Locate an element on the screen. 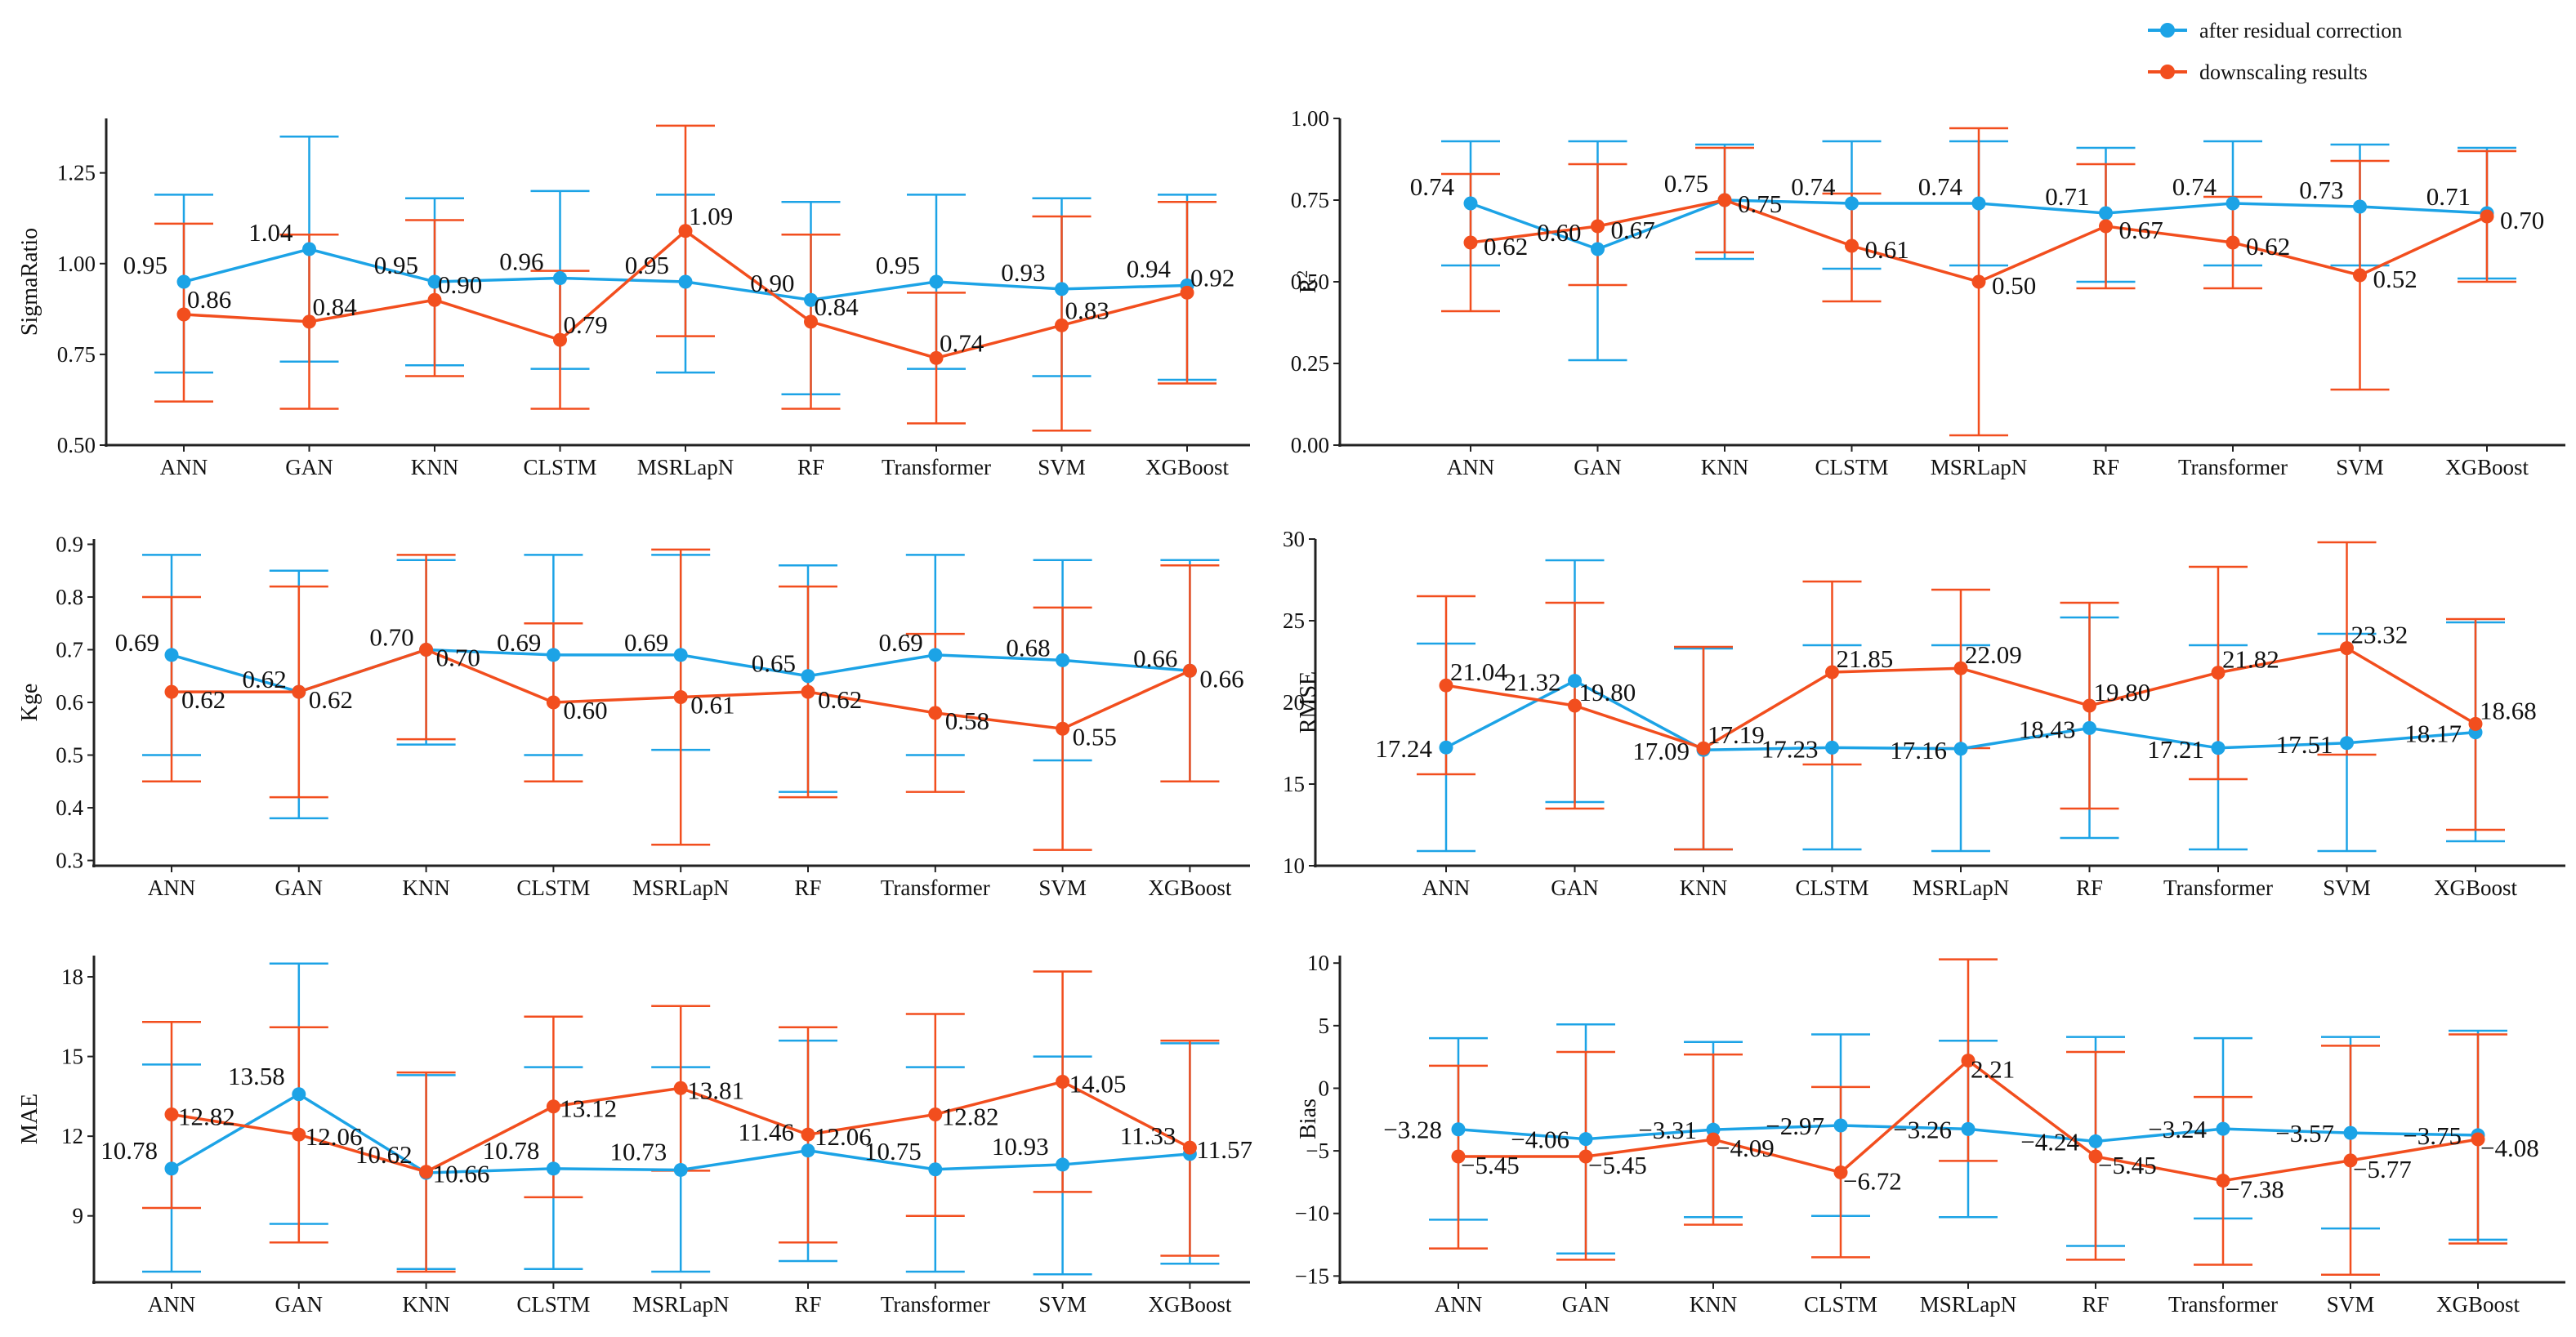 The width and height of the screenshot is (2576, 1337). data-label: 0.61 is located at coordinates (1887, 249).